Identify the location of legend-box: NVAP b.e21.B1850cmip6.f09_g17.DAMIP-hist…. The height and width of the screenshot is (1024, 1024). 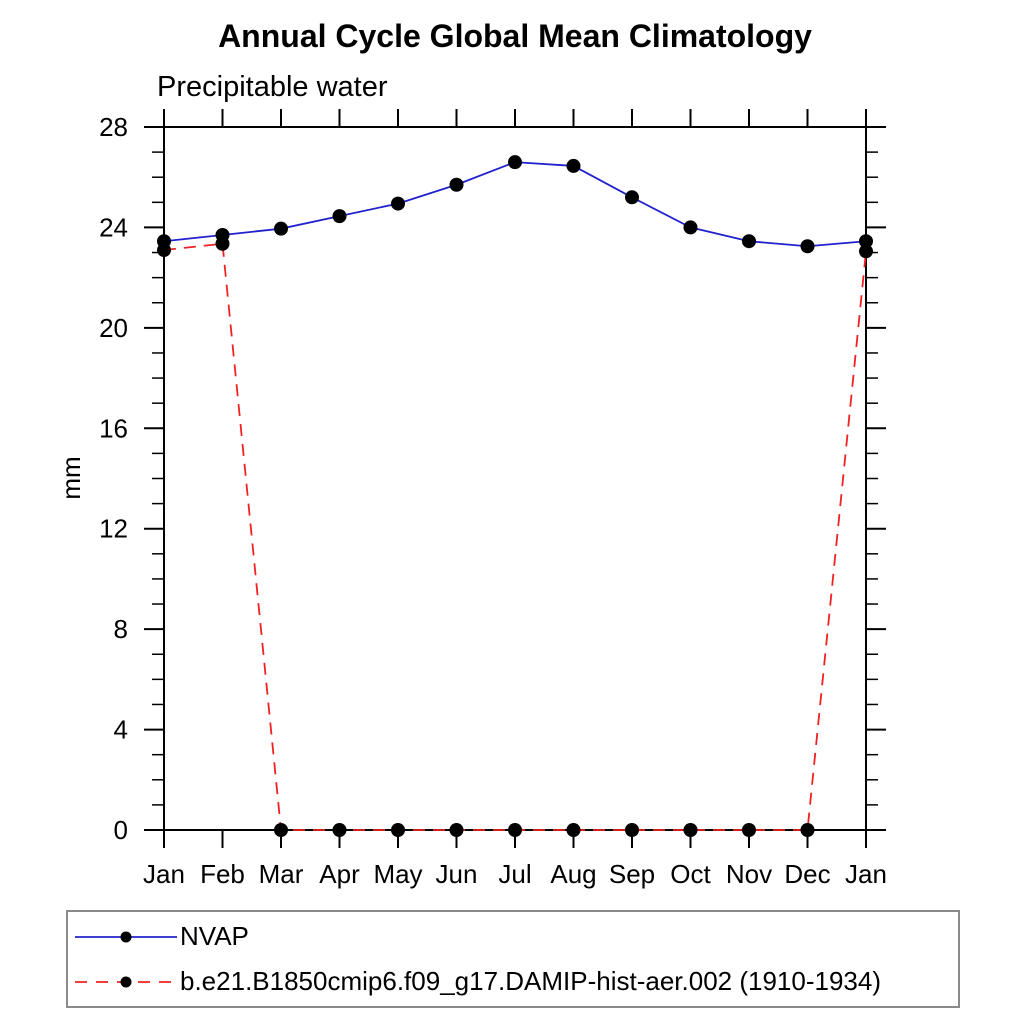
(513, 959).